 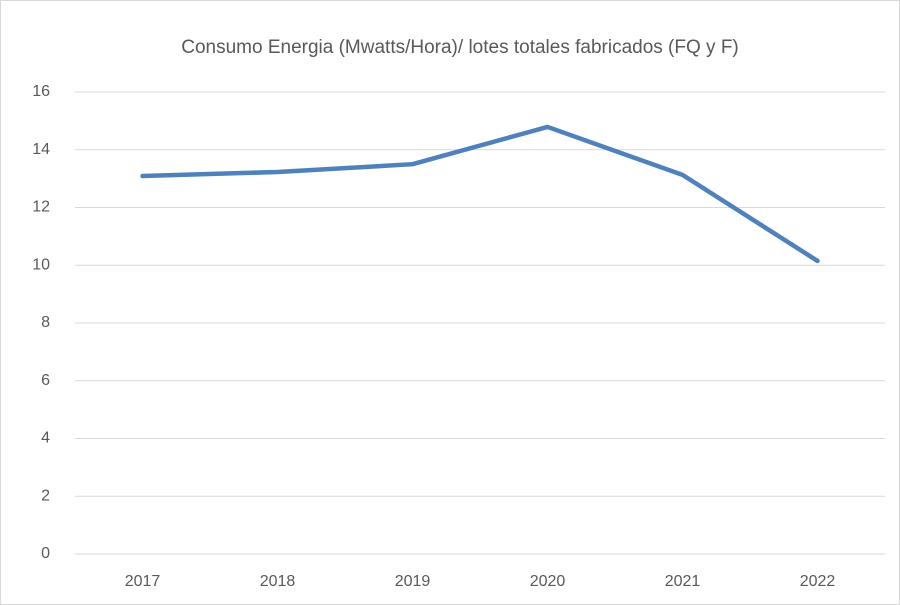 I want to click on x-tick-label: 2017, so click(x=143, y=581).